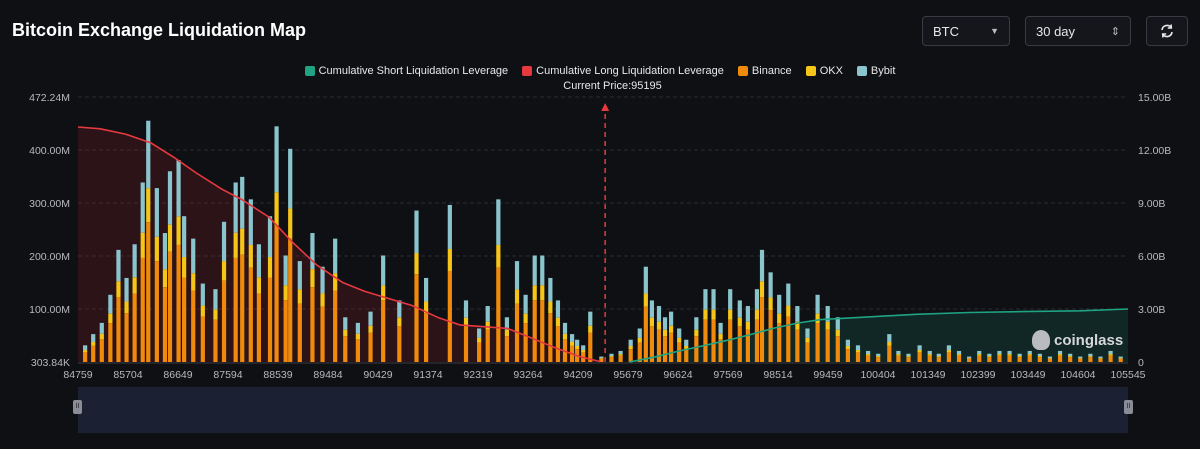 Image resolution: width=1200 pixels, height=449 pixels. What do you see at coordinates (49, 151) in the screenshot?
I see `y-left-tick-label: 400.00M` at bounding box center [49, 151].